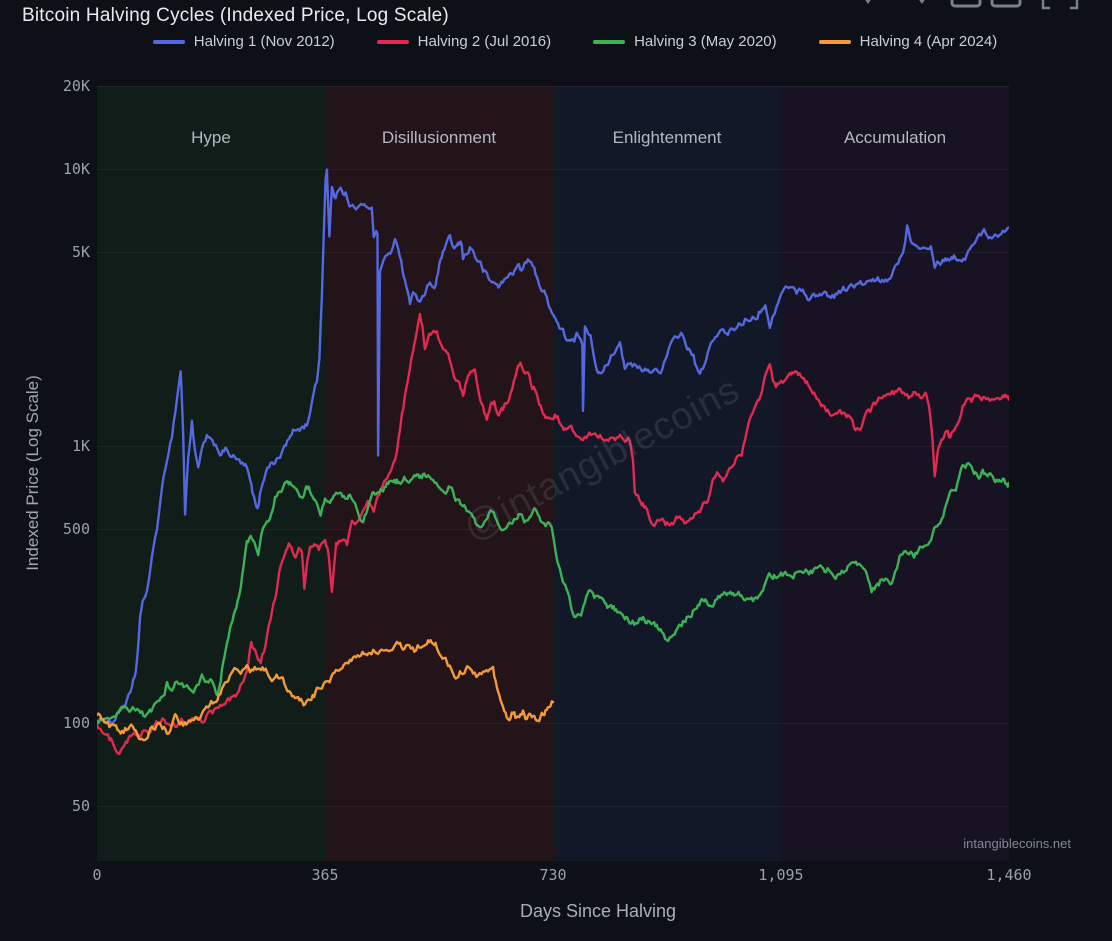 The image size is (1112, 941). I want to click on gridline-5k, so click(553, 253).